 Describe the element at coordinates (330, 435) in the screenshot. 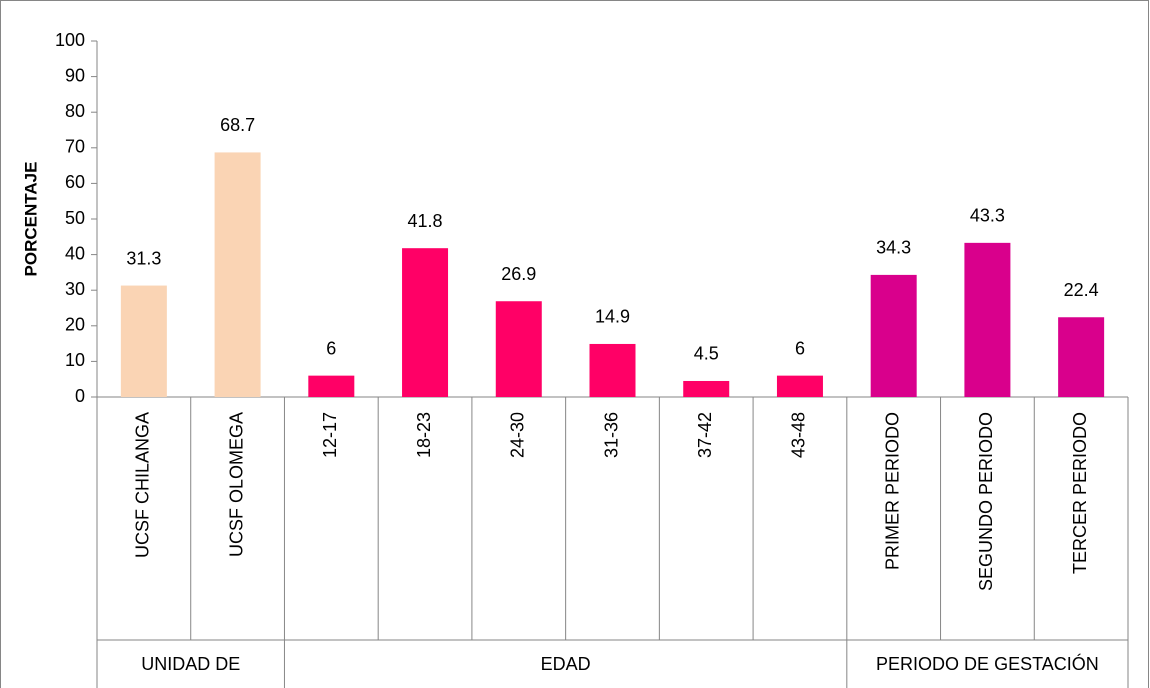

I see `x-tick-label: 12-17` at that location.